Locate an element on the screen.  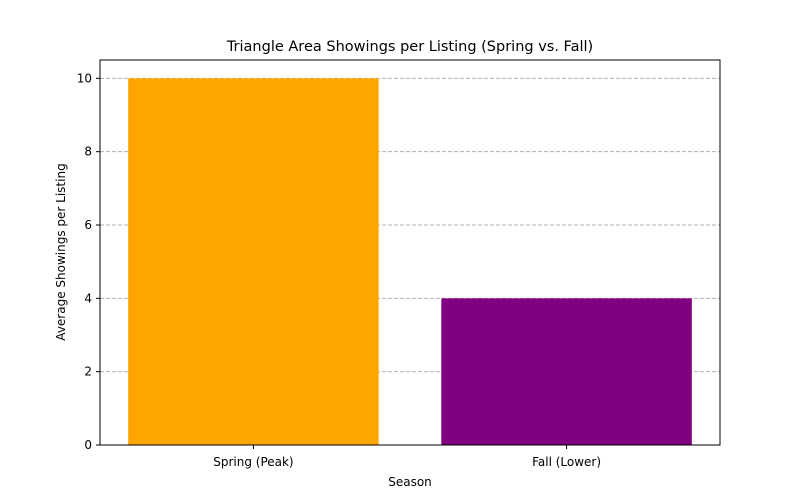
x-tick-label: Fall (Lower) is located at coordinates (566, 462).